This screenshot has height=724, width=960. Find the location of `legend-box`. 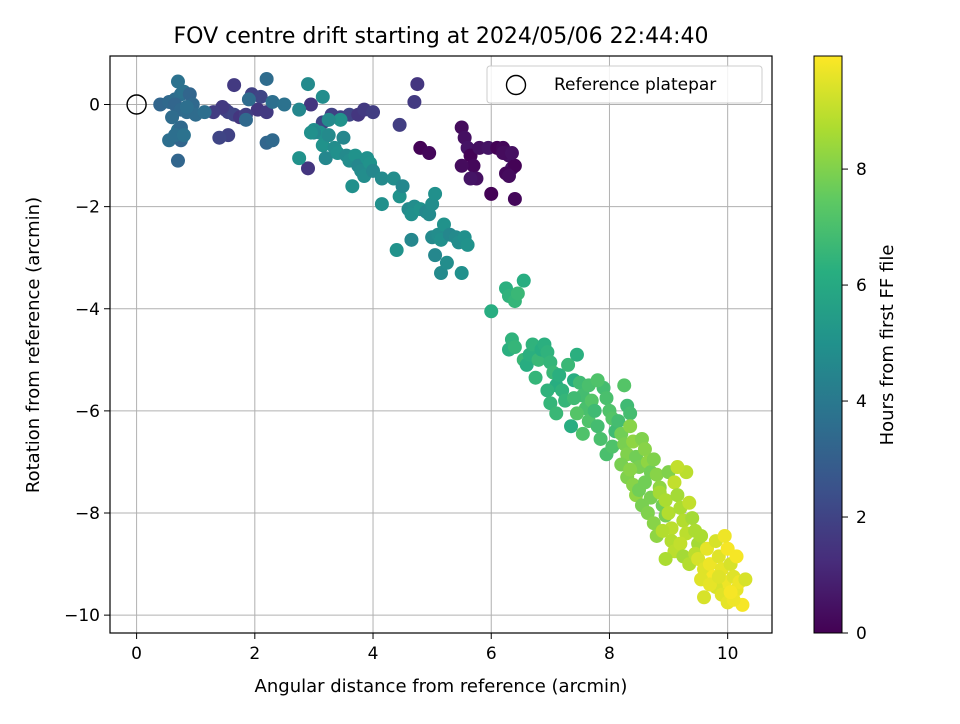

legend-box is located at coordinates (624, 84).